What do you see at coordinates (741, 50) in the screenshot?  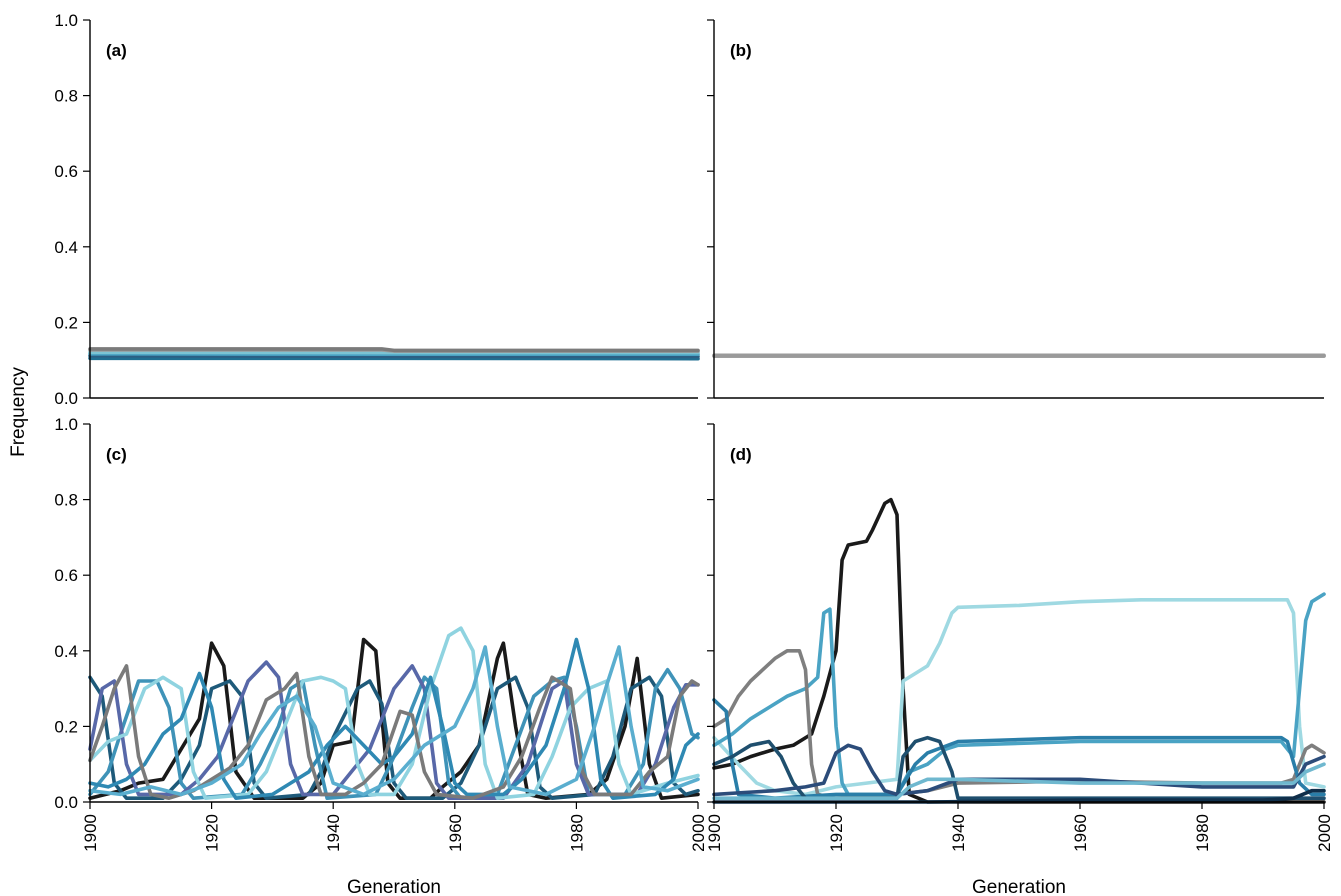 I see `panel-label: (b)` at bounding box center [741, 50].